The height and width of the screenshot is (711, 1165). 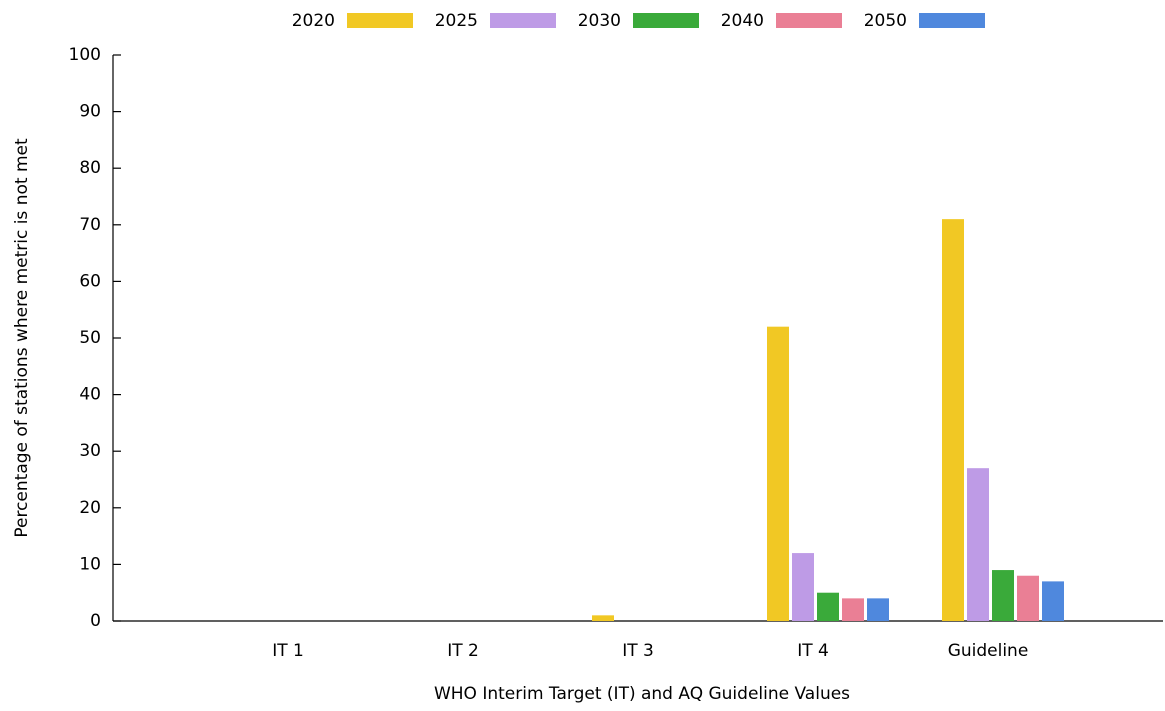 I want to click on x-tick-label: IT 3, so click(x=638, y=651).